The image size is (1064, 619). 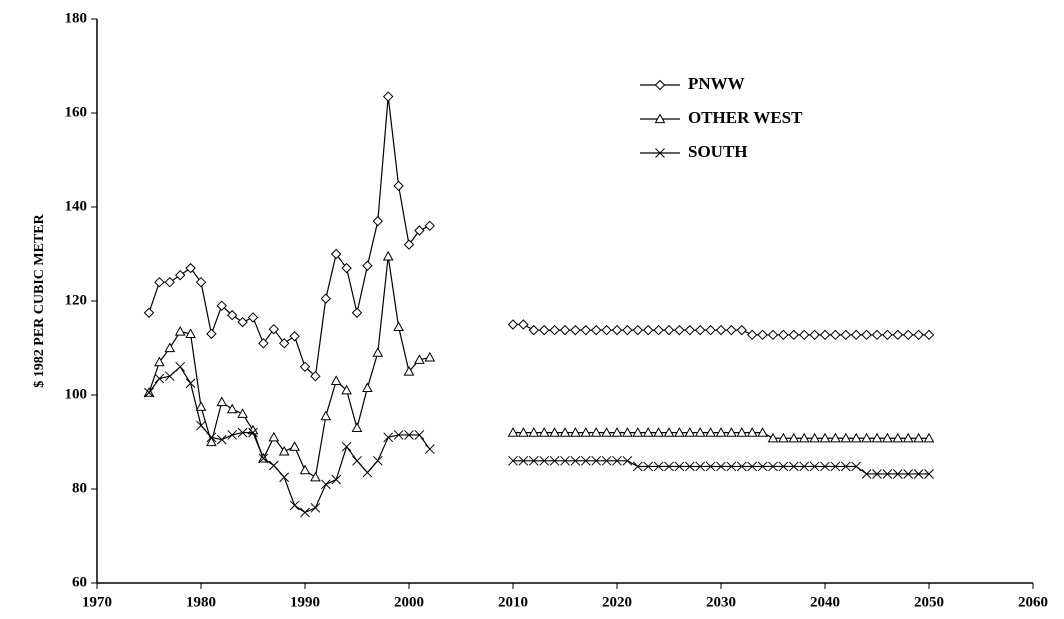 I want to click on y-tick-label: 180, so click(x=76, y=18).